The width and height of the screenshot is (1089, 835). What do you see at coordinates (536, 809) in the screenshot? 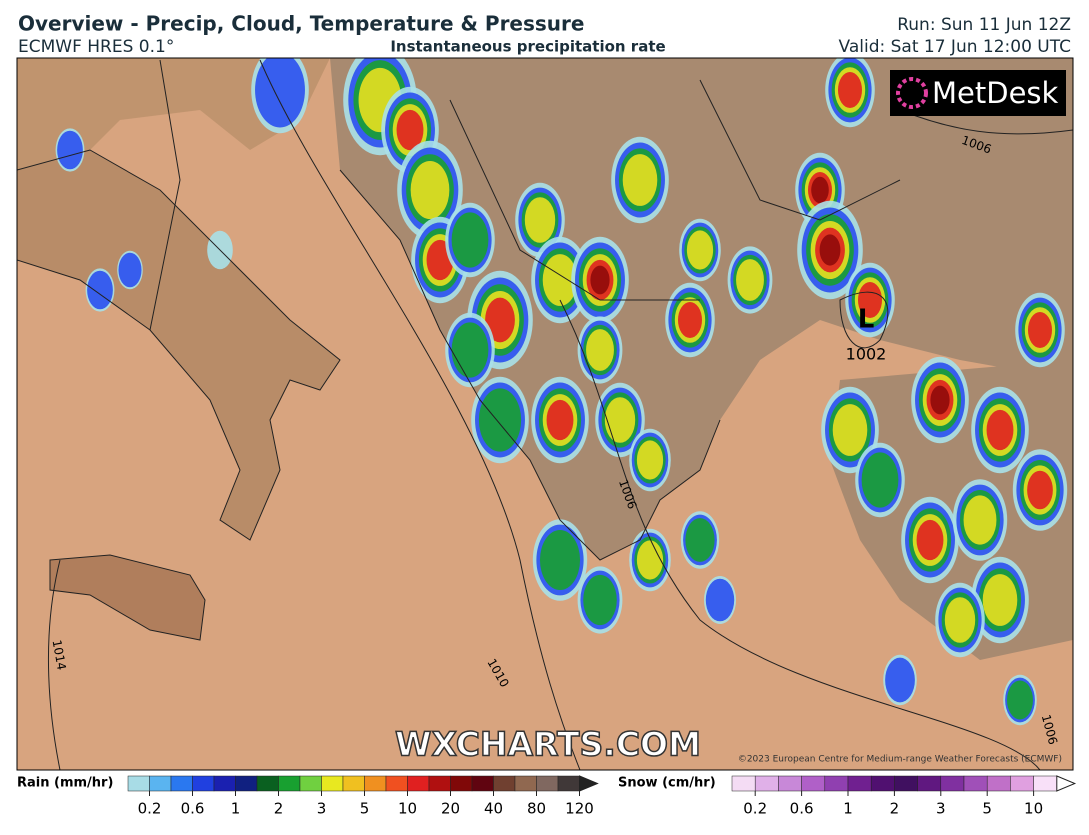
I see `legend-tick-label: 80` at bounding box center [536, 809].